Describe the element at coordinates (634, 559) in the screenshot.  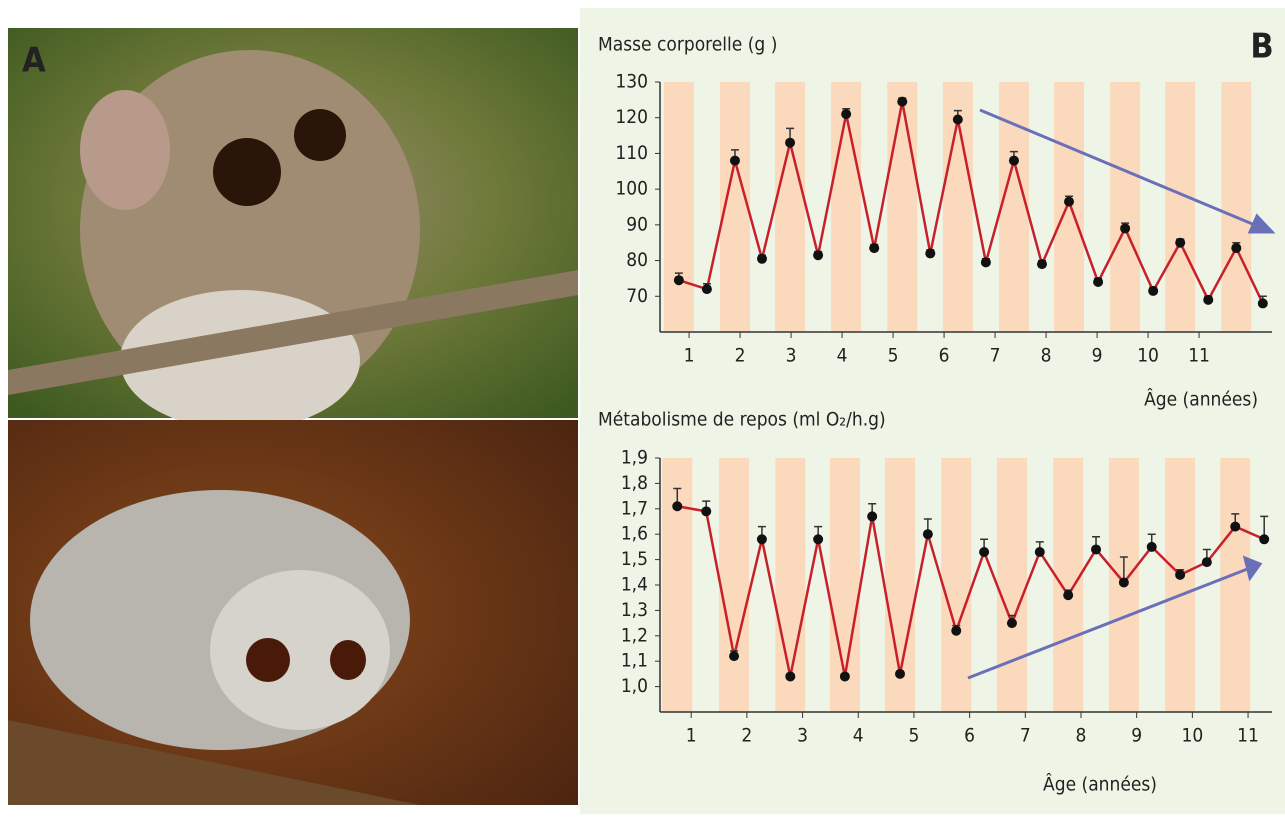
I see `y-tick-label: 1,5` at that location.